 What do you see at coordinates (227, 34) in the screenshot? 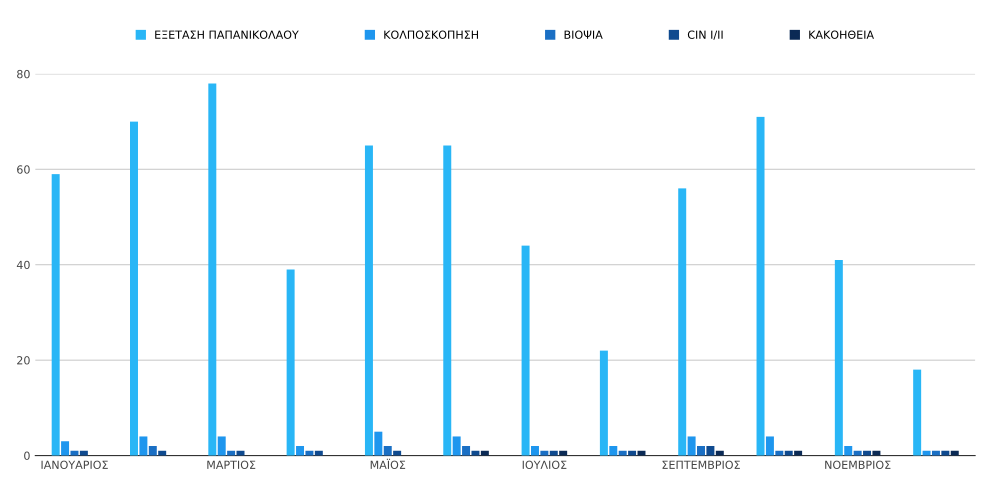
I see `legend-label: ΕΞΕΤΑΣΗ ΠΑΠΑΝΙΚΟΛΑΟΥ` at bounding box center [227, 34].